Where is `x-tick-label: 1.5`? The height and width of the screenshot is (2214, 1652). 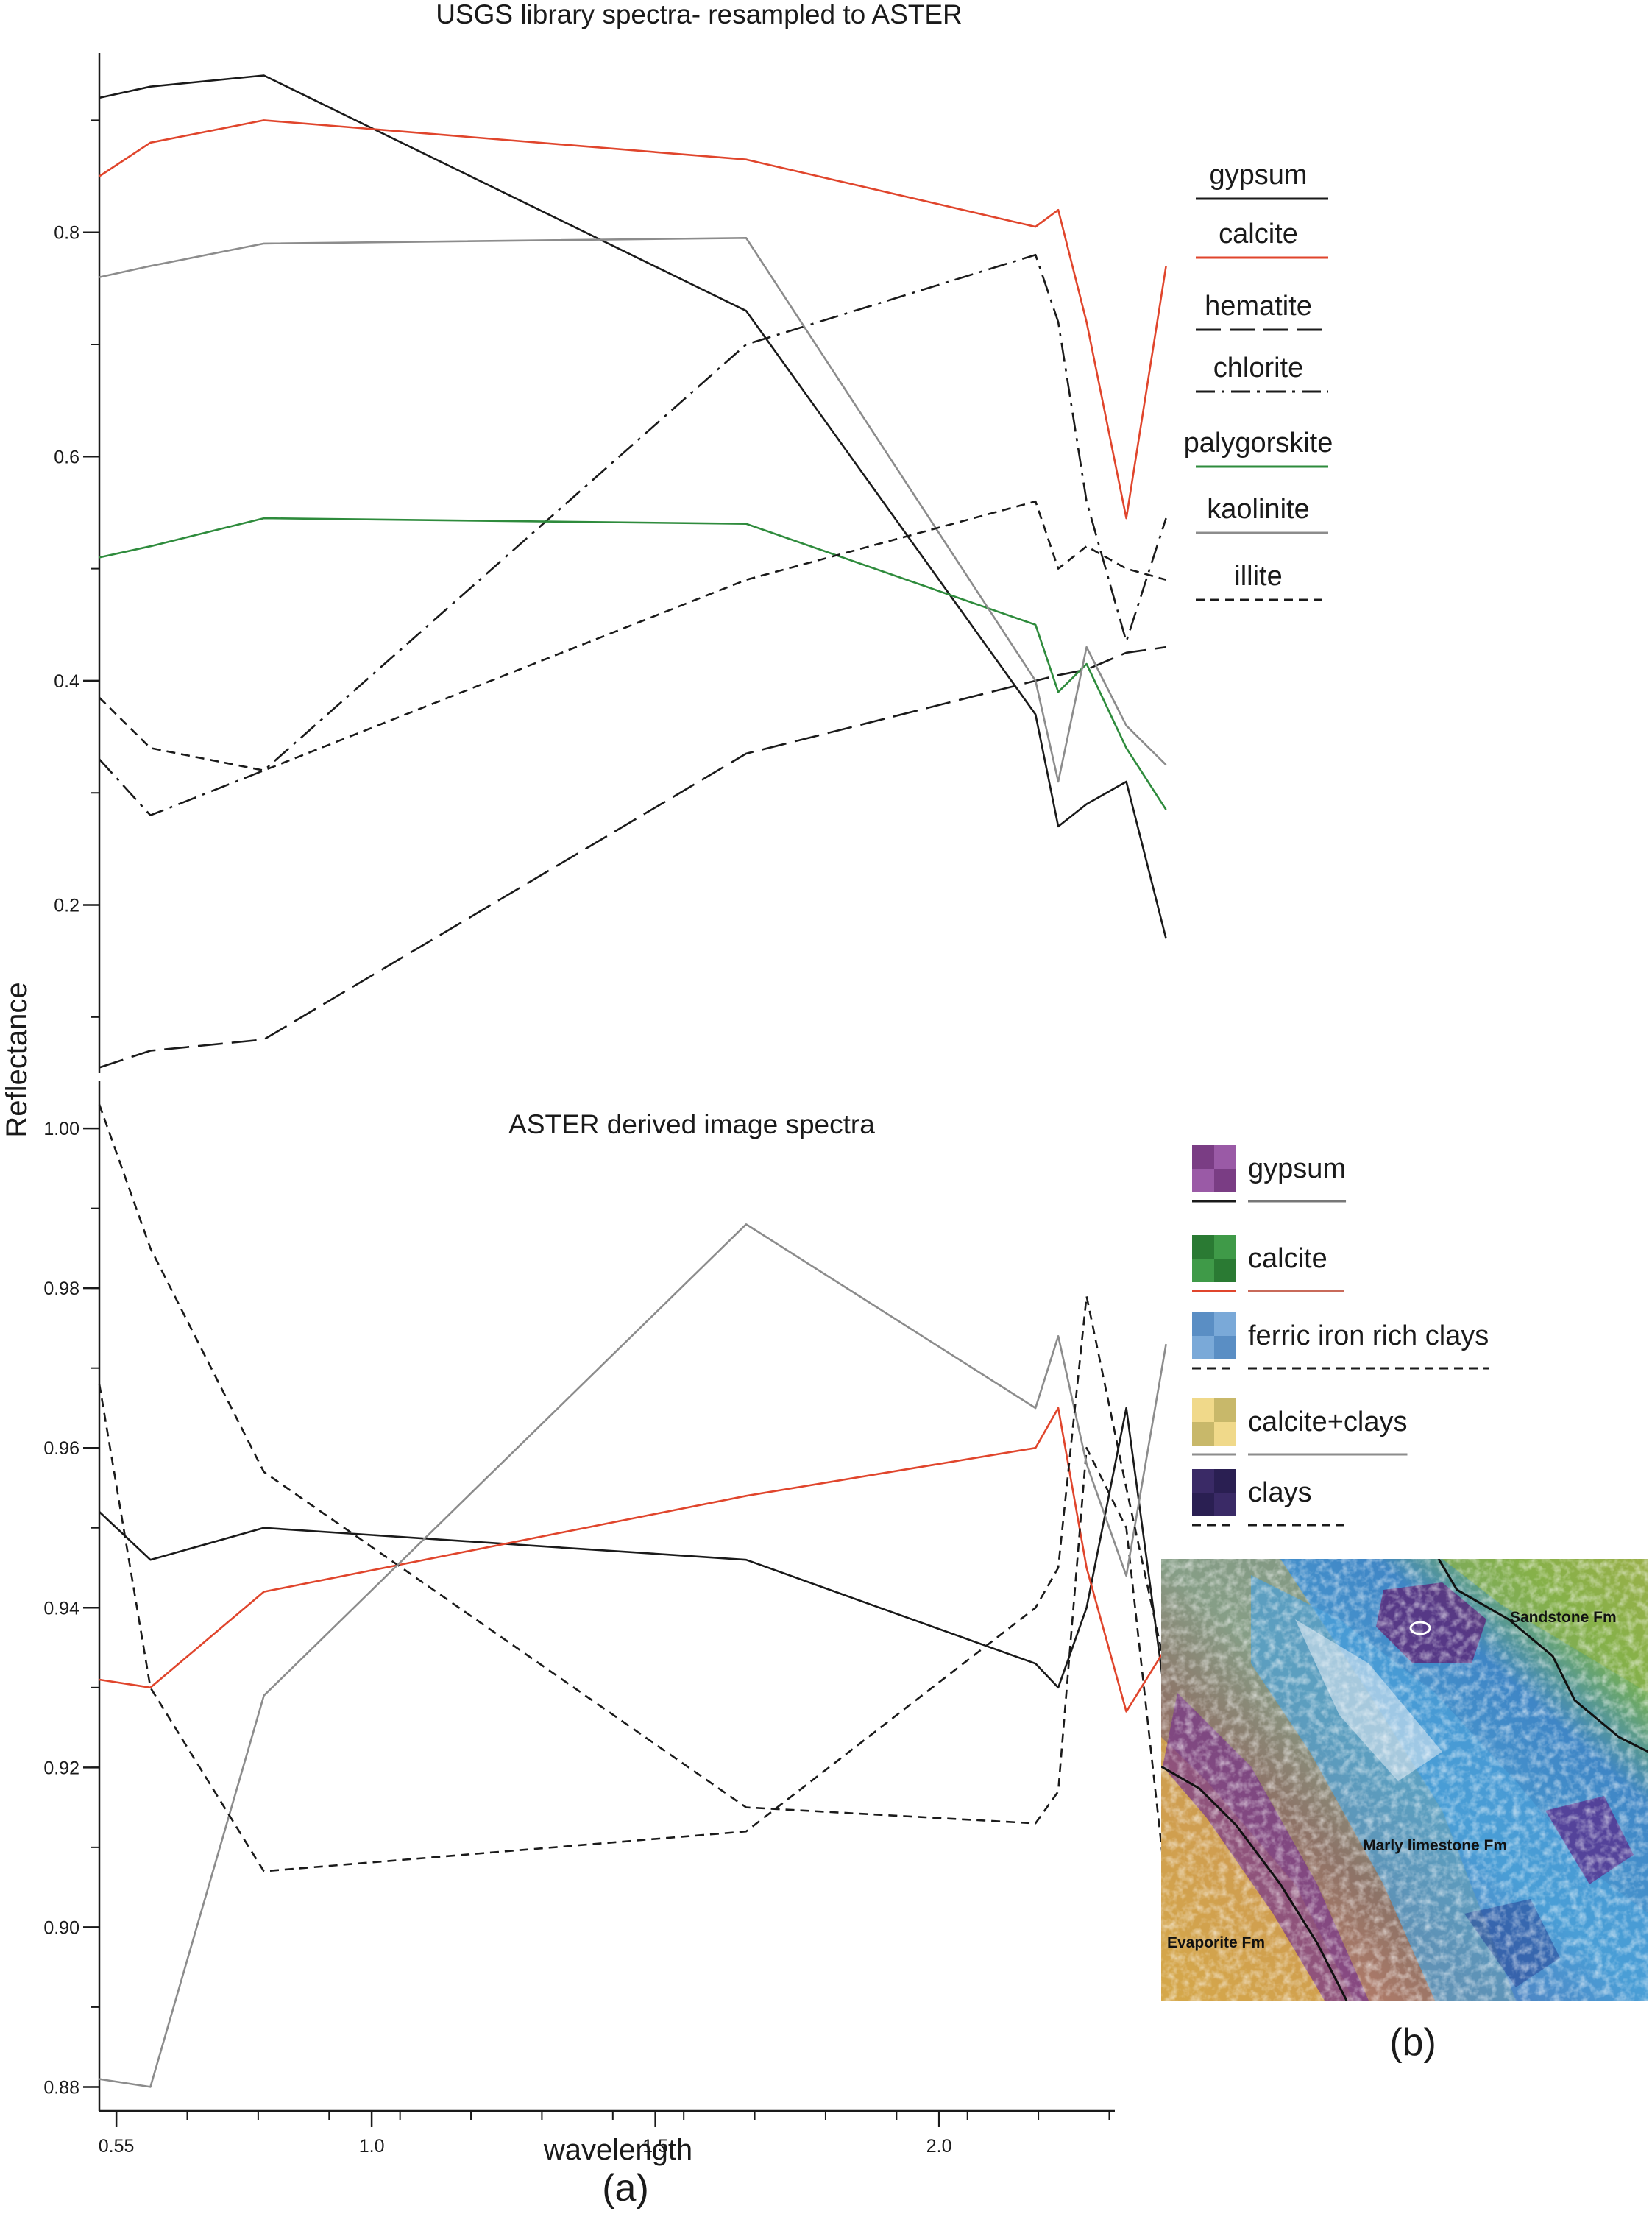
x-tick-label: 1.5 is located at coordinates (655, 2146).